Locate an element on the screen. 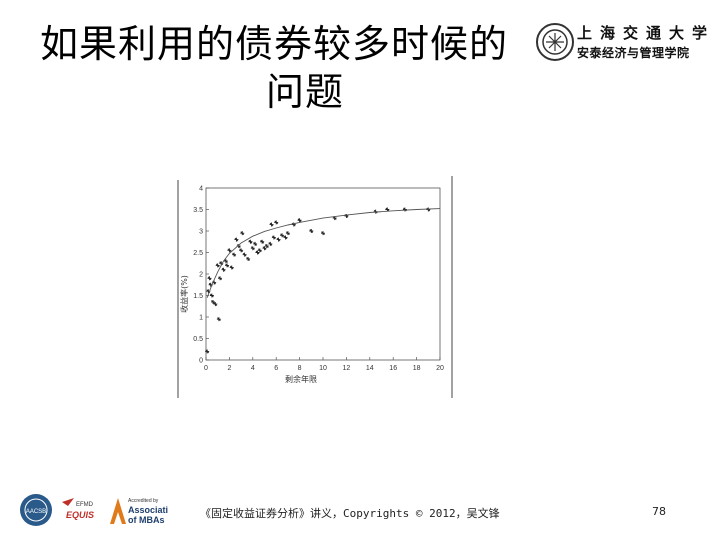 This screenshot has height=540, width=720. slide-title-line2: 问题 is located at coordinates (305, 92).